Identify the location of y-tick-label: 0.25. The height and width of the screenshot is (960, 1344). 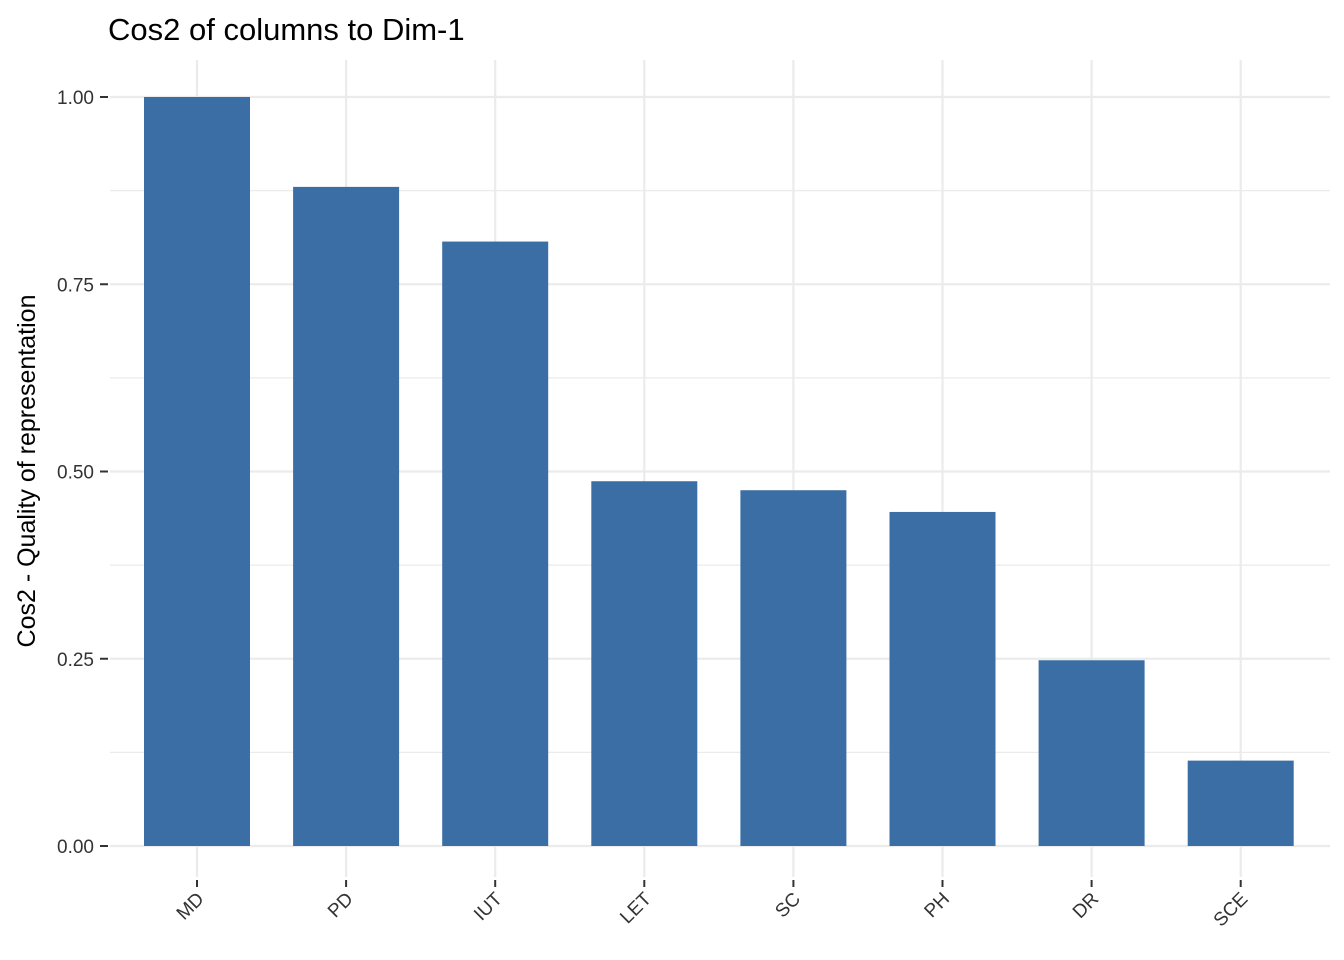
(75, 660).